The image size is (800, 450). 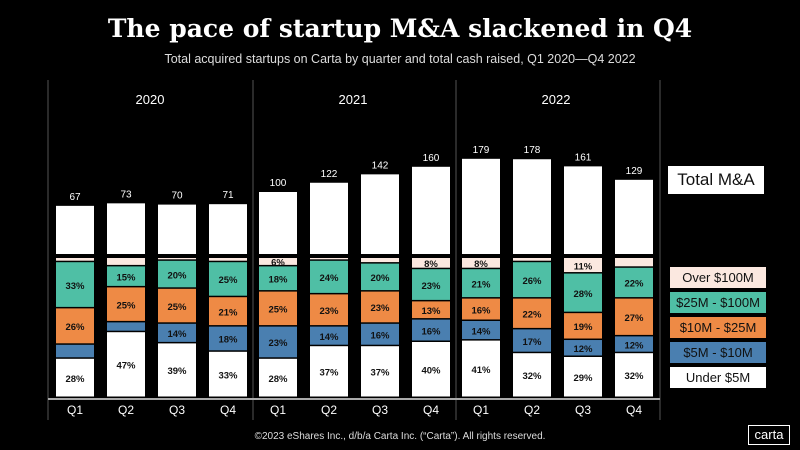 What do you see at coordinates (278, 183) in the screenshot?
I see `total-label: 100` at bounding box center [278, 183].